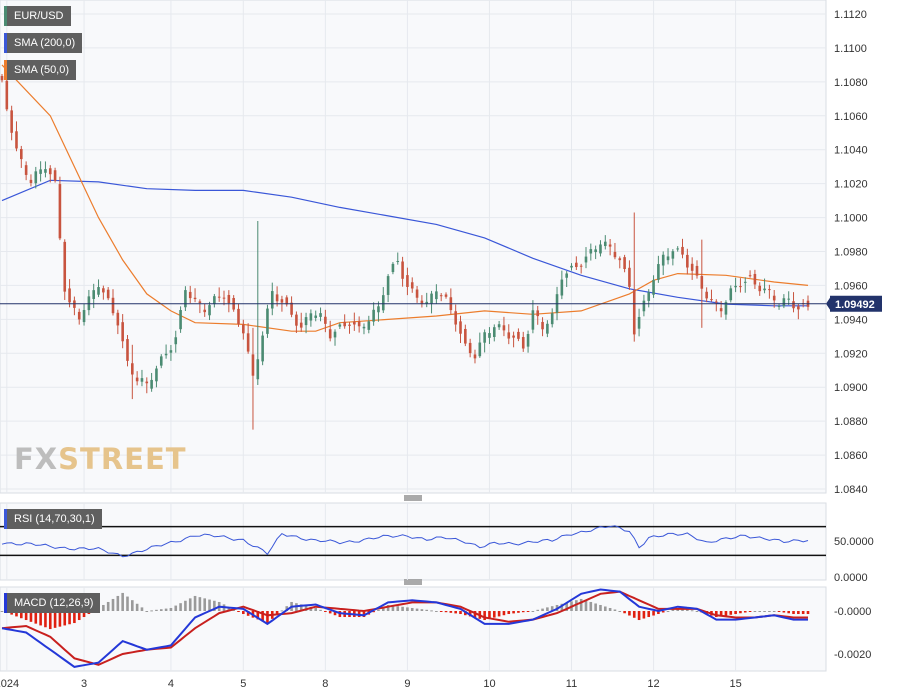 Image resolution: width=898 pixels, height=697 pixels. I want to click on legend-sma50: SMA (50,0), so click(40, 70).